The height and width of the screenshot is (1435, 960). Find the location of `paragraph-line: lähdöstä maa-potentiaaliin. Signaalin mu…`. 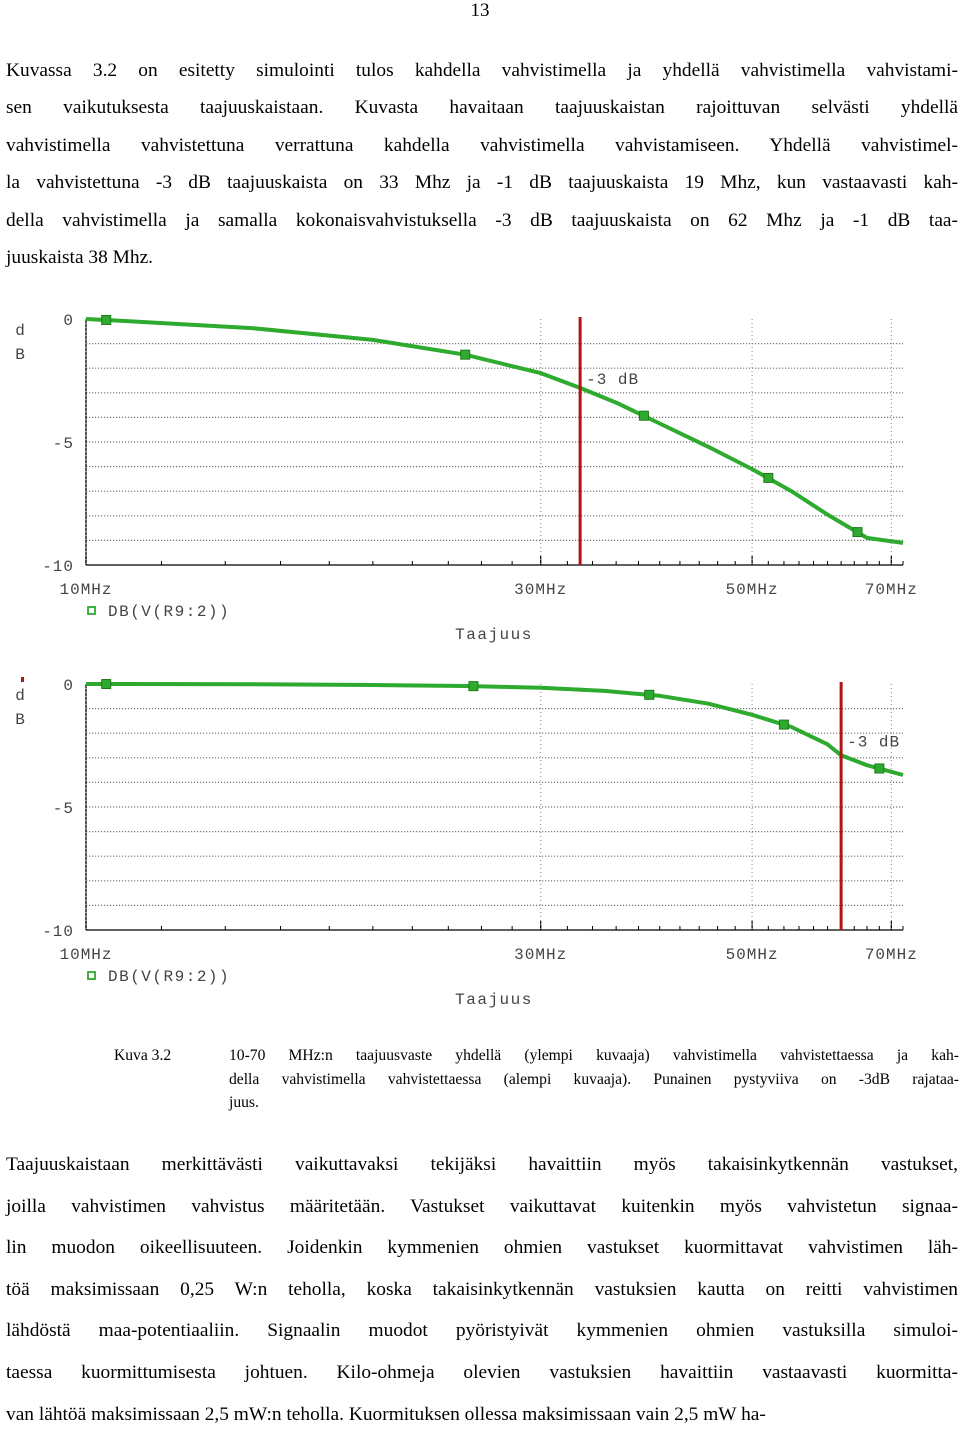

paragraph-line: lähdöstä maa-potentiaaliin. Signaalin mu… is located at coordinates (482, 1331).